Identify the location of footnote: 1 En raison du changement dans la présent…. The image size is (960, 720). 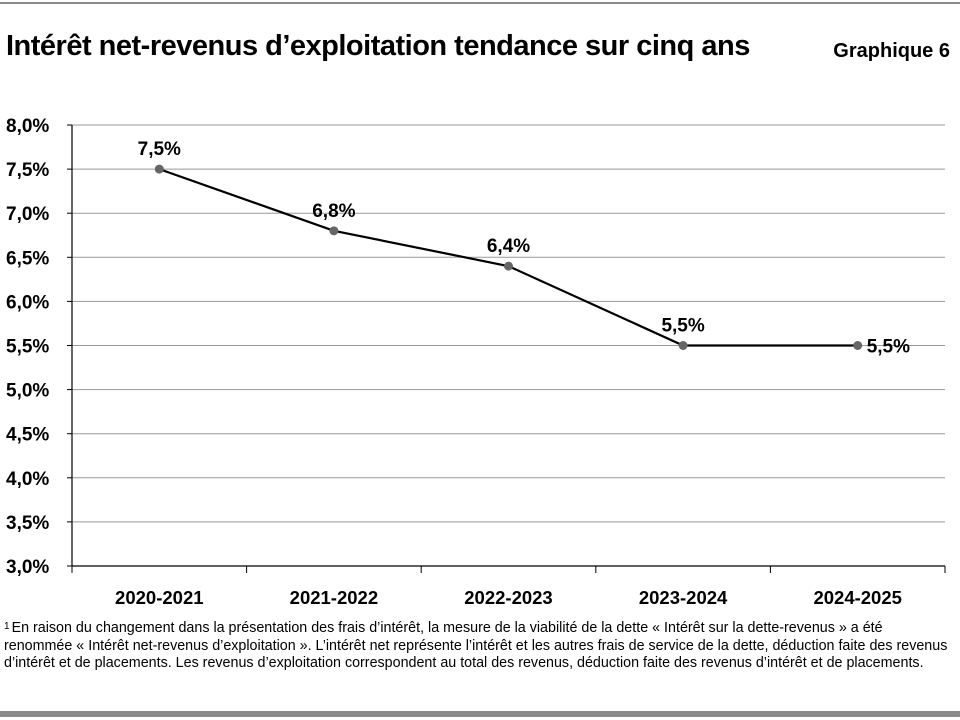
(476, 646).